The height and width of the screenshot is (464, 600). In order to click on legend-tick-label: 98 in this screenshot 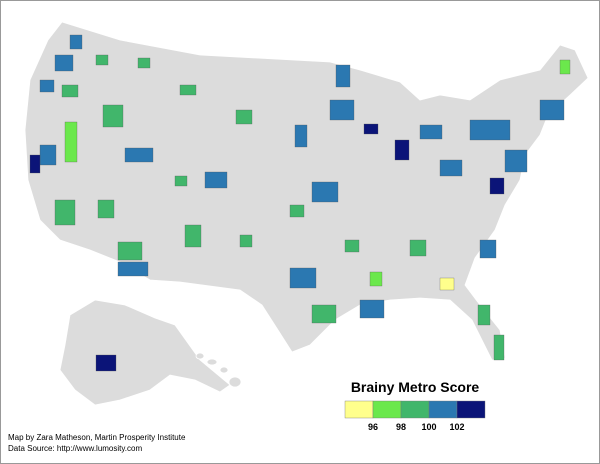, I will do `click(401, 427)`.